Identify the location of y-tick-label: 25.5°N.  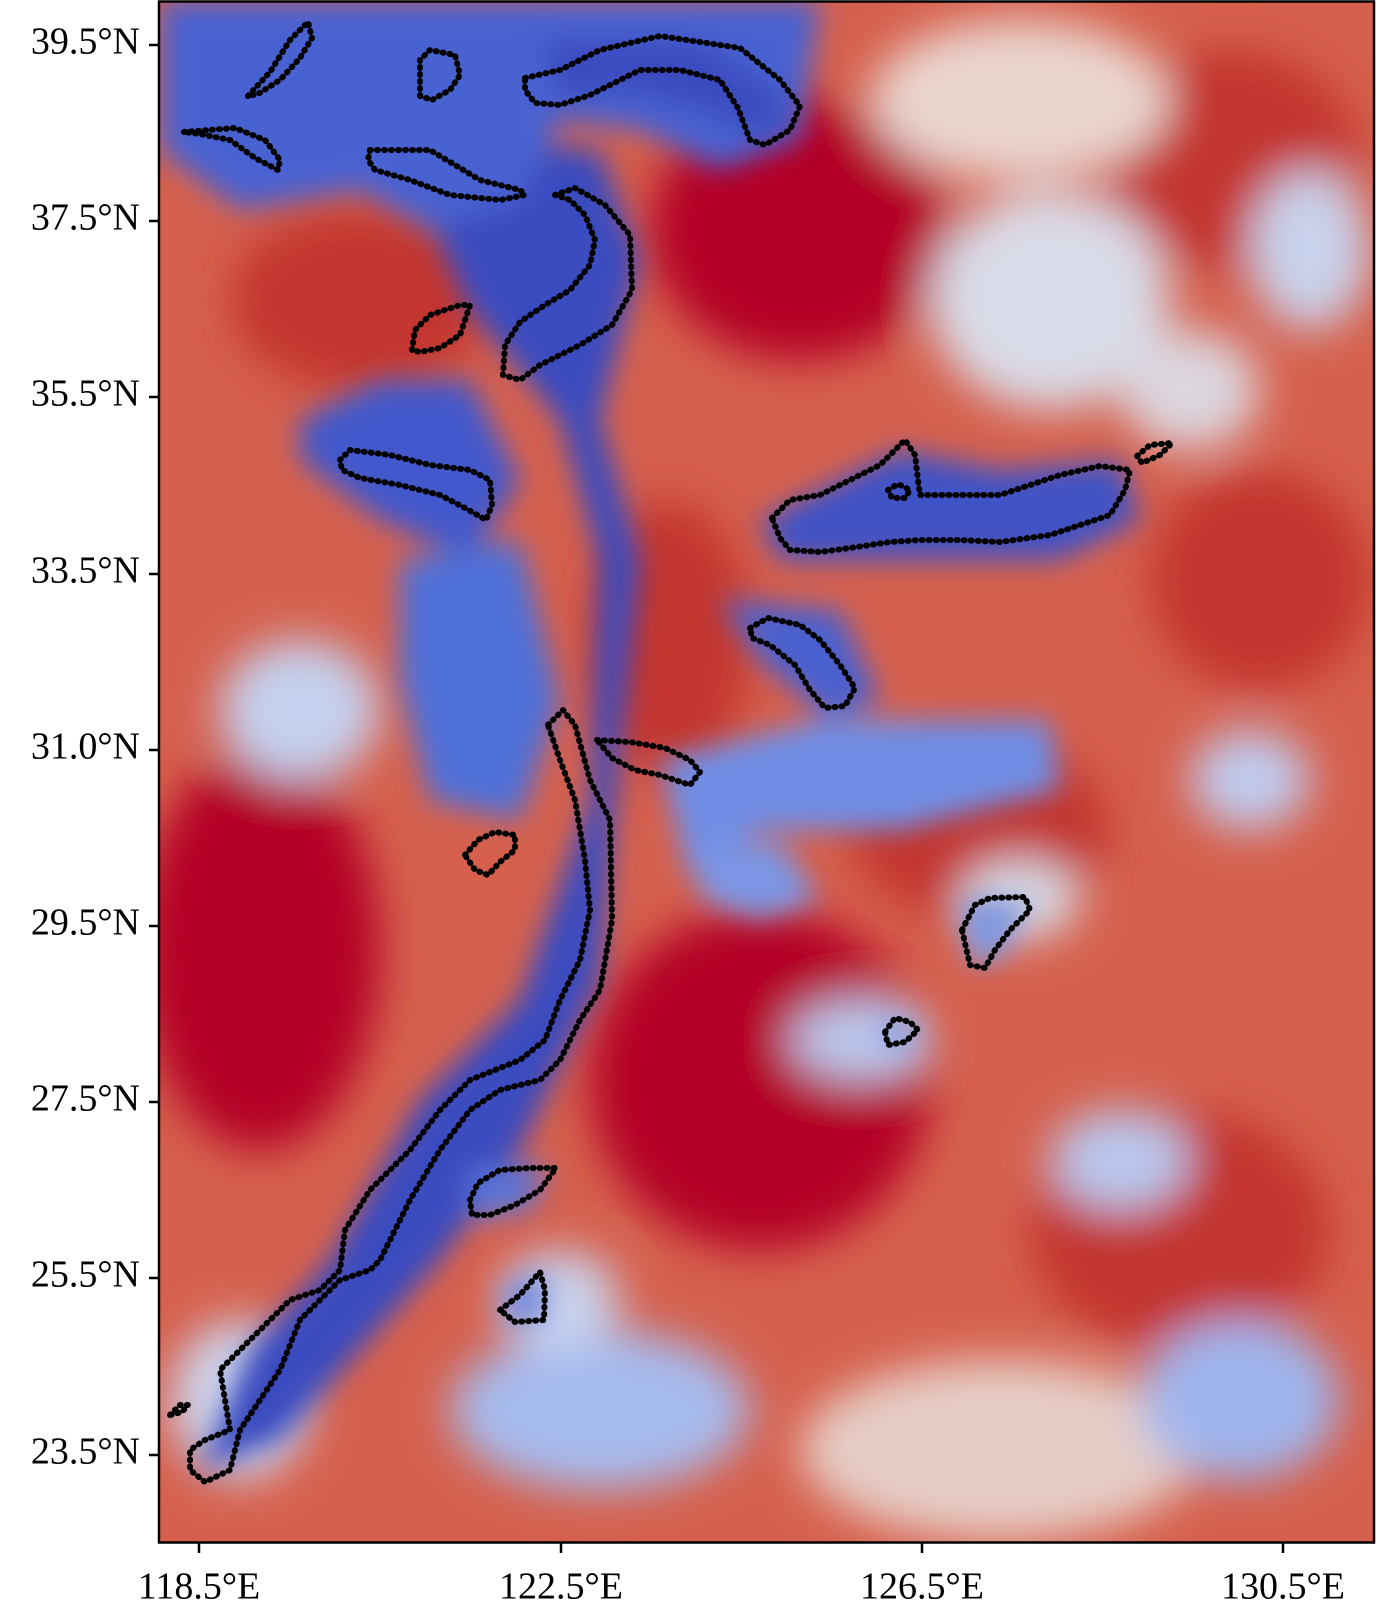
(85, 1275).